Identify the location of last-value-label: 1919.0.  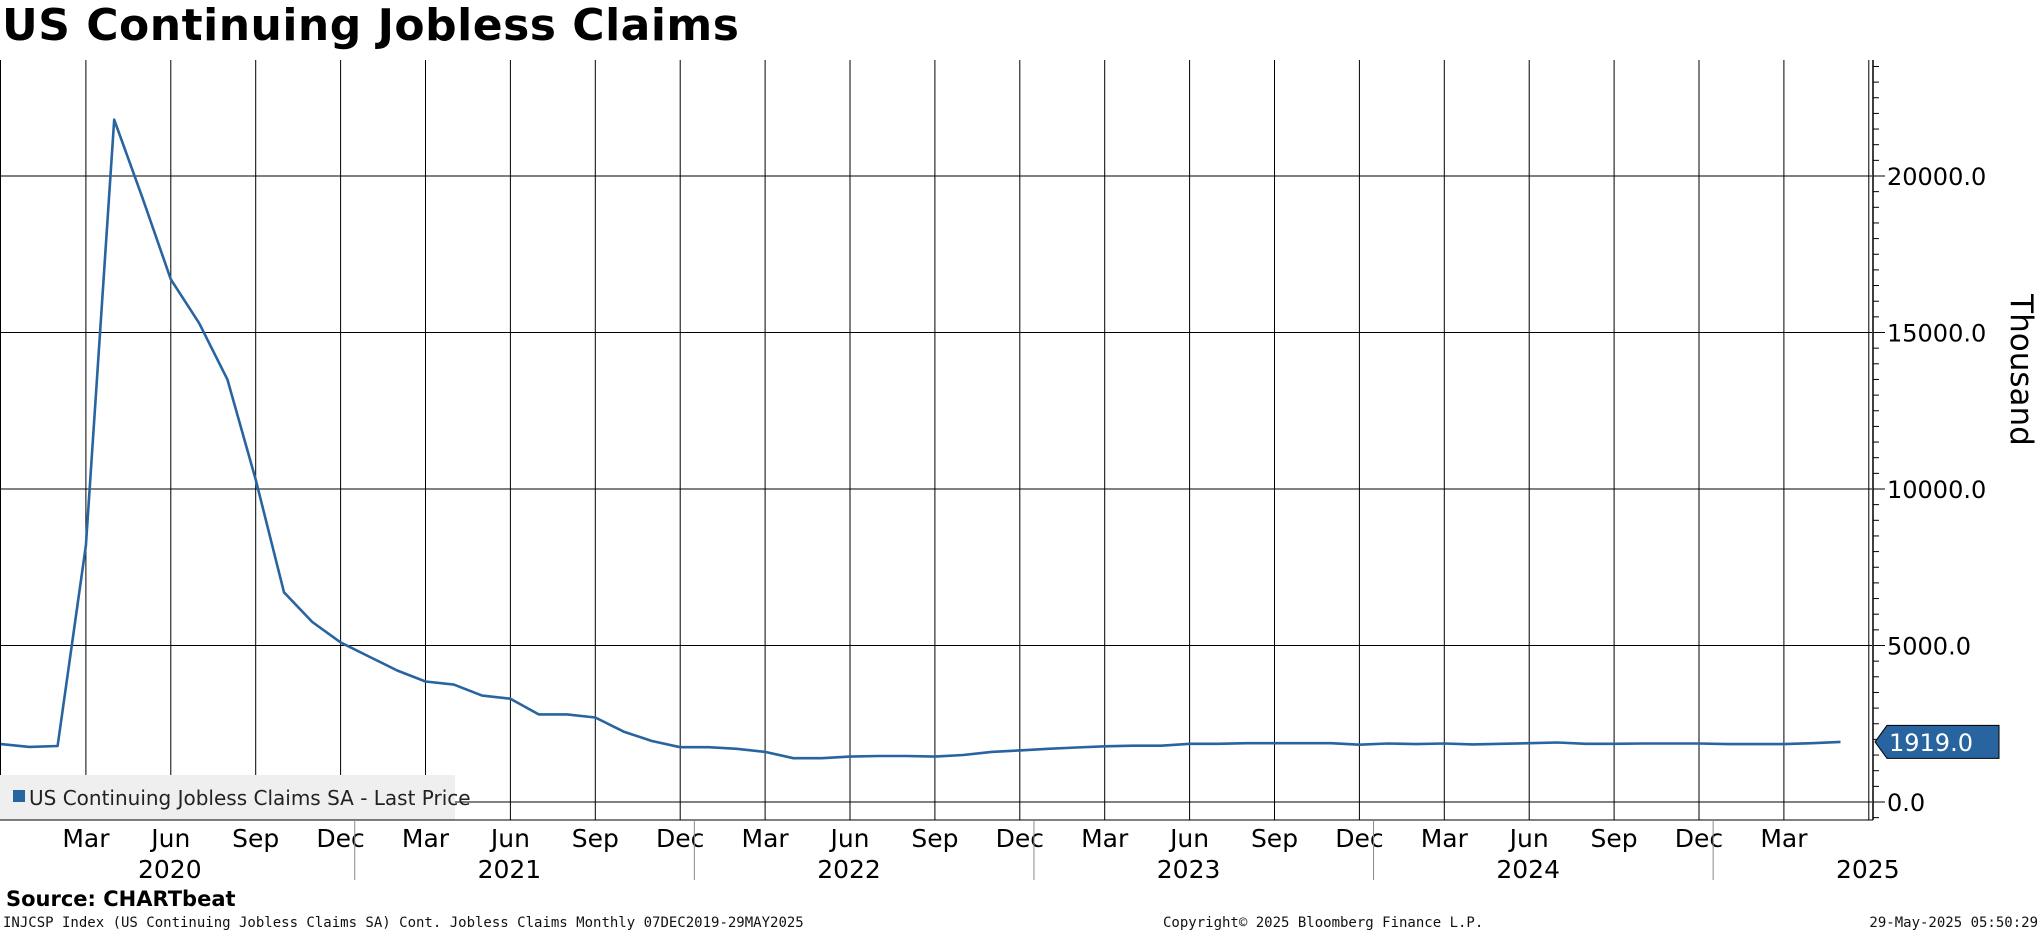
(1931, 743).